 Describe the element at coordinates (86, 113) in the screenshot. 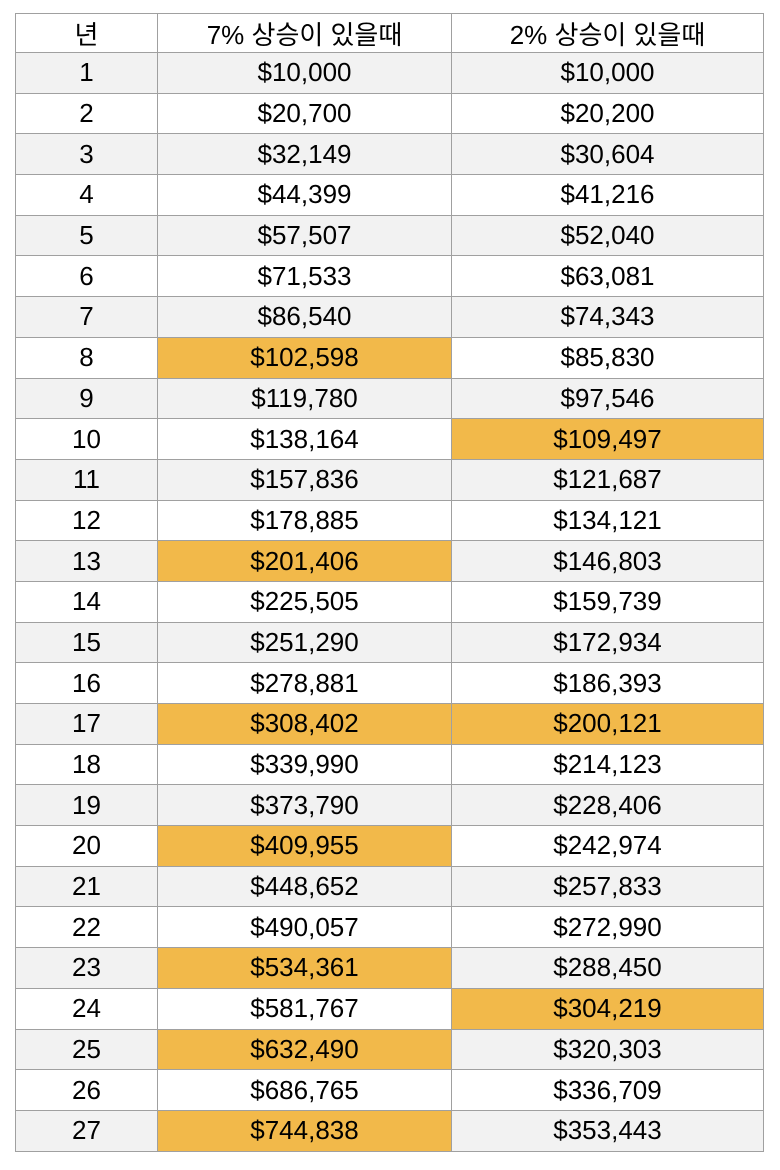

I see `year-cell: 2` at that location.